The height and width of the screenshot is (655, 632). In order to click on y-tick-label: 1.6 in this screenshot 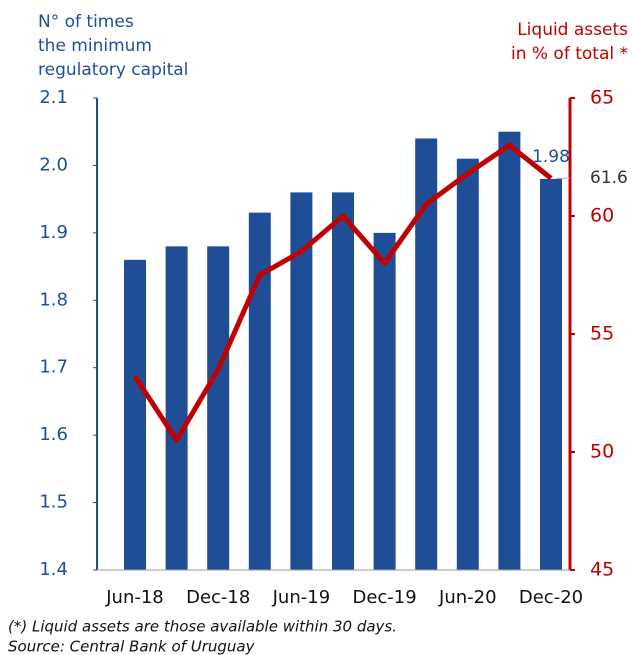, I will do `click(53, 434)`.